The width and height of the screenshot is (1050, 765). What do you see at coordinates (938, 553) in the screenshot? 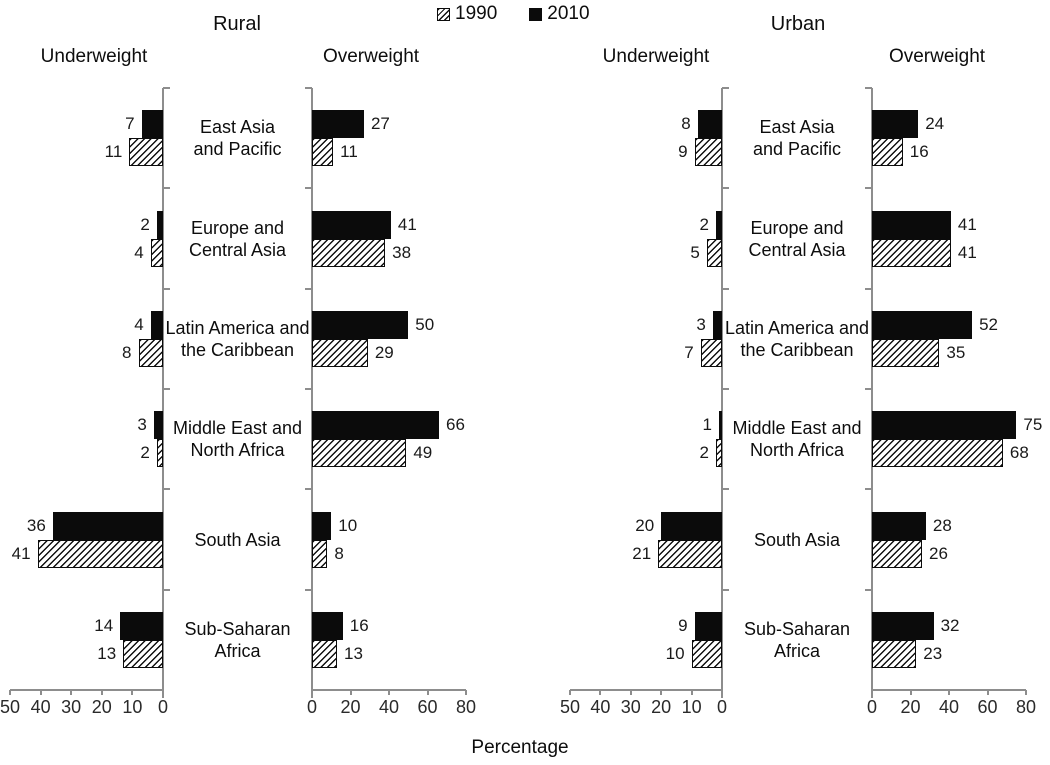
I see `bar-value-label: 26` at bounding box center [938, 553].